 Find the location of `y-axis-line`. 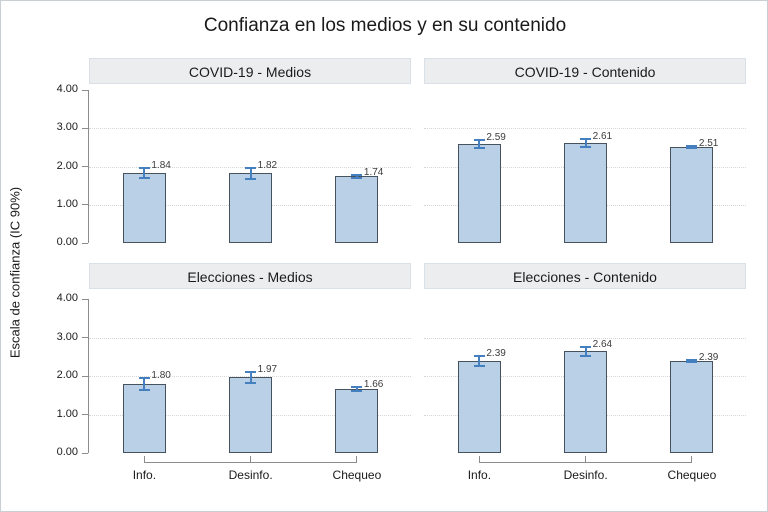

y-axis-line is located at coordinates (88, 376).